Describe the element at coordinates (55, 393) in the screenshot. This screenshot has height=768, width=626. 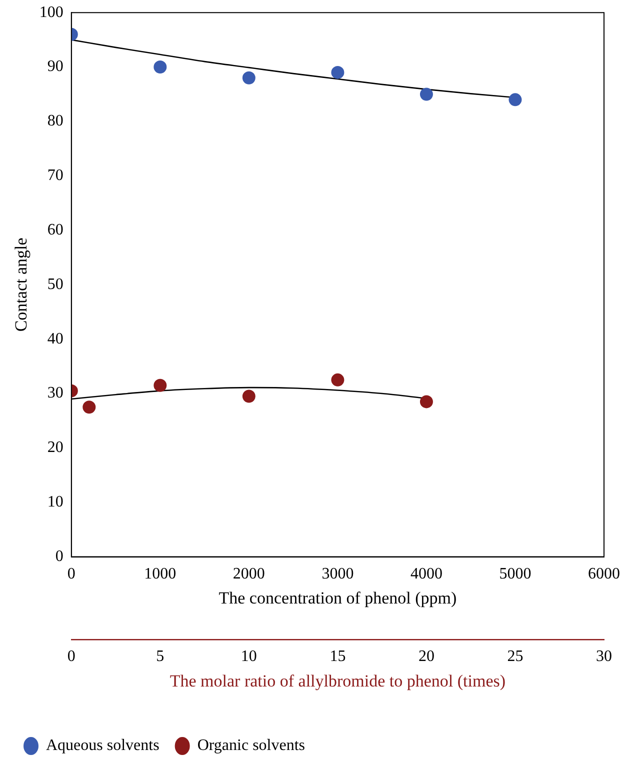
I see `y-tick-label: 30` at that location.